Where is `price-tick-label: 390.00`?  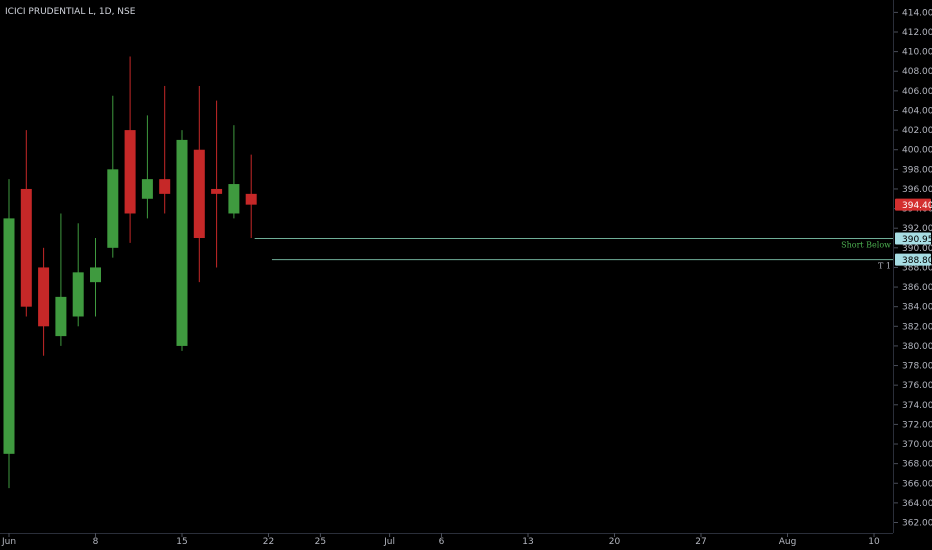 price-tick-label: 390.00 is located at coordinates (917, 249).